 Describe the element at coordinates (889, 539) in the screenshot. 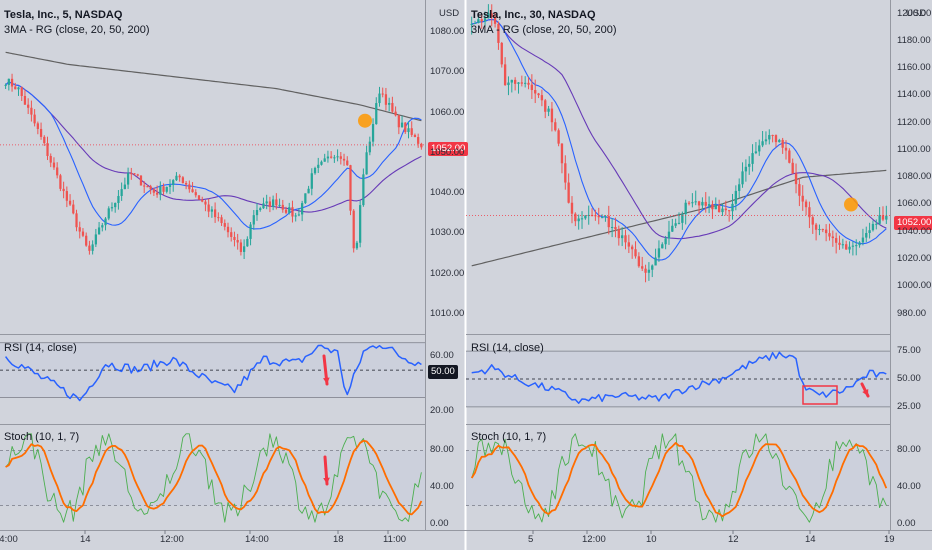

I see `right-time-tick: 19` at that location.